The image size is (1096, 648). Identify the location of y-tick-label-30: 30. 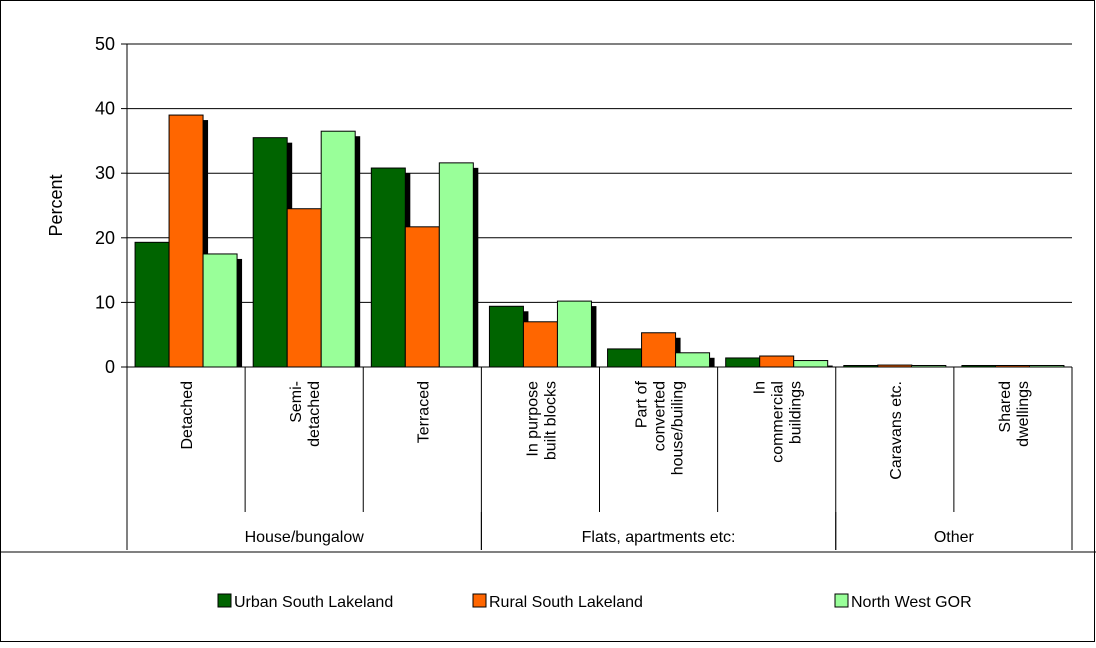
(105, 173).